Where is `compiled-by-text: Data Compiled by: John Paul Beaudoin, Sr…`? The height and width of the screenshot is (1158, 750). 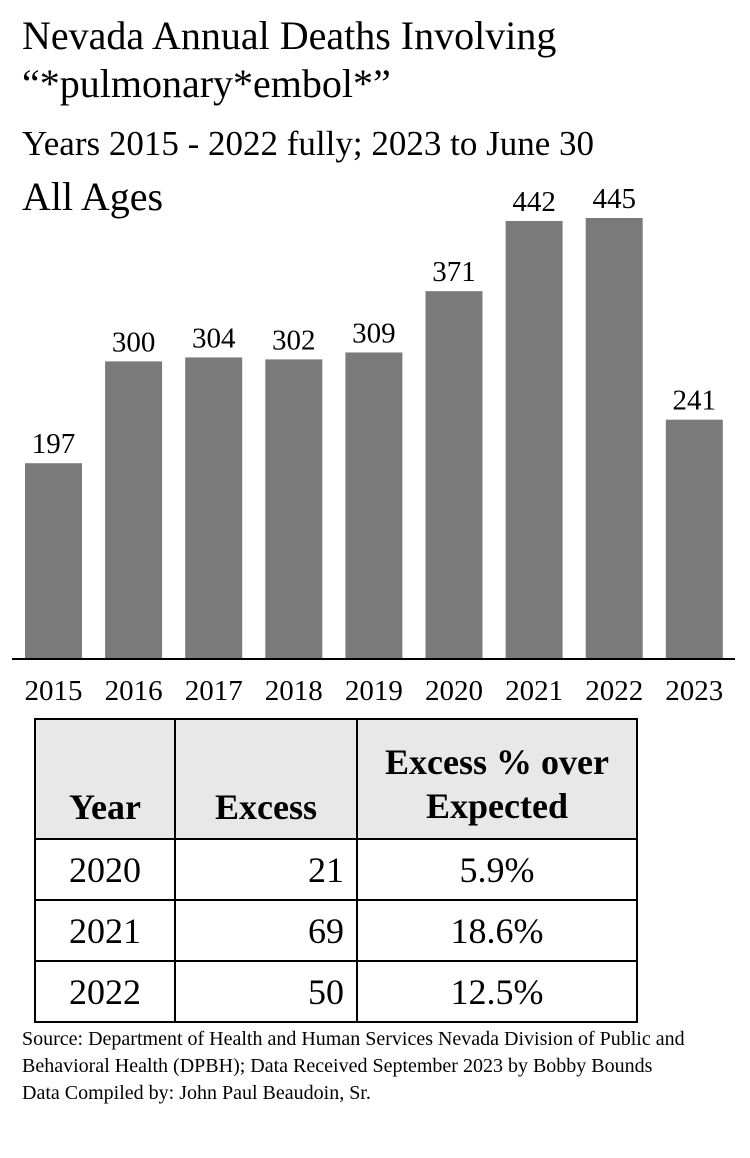
compiled-by-text: Data Compiled by: John Paul Beaudoin, Sr… is located at coordinates (196, 1093).